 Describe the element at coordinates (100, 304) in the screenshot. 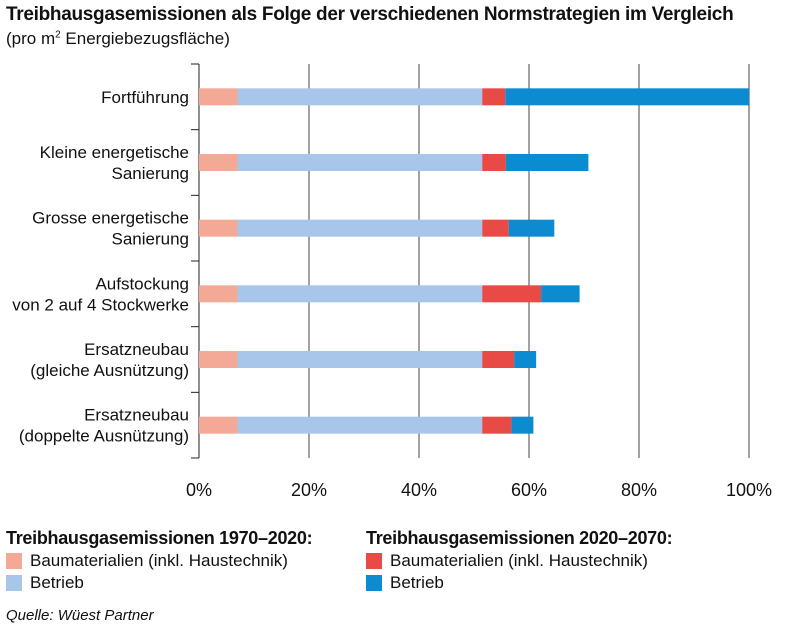

I see `category-label: von 2 auf 4 Stockwerke` at that location.